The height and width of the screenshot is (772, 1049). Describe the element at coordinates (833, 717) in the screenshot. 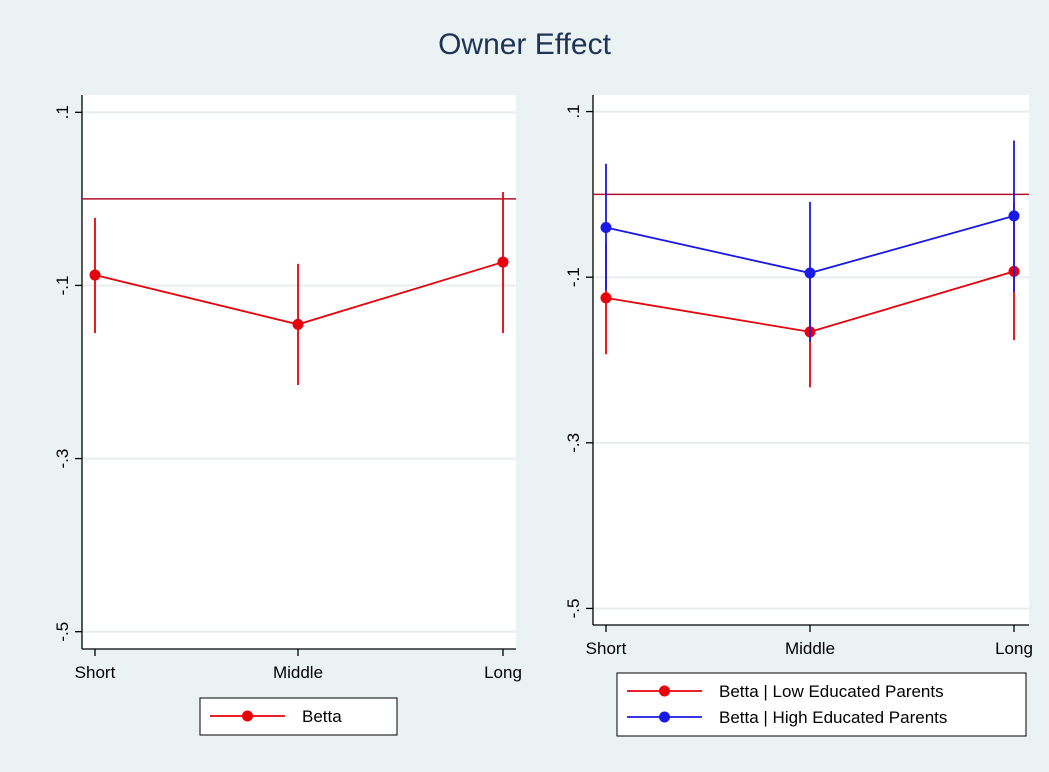

I see `legend-label: Betta | High Educated Parents` at that location.